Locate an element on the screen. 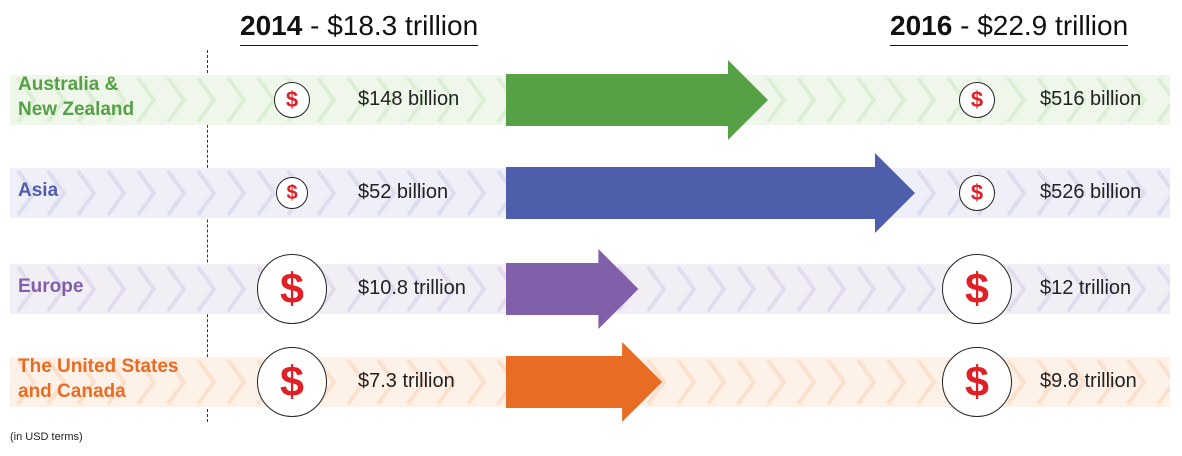  value-2014: $10.8 trillion is located at coordinates (412, 288).